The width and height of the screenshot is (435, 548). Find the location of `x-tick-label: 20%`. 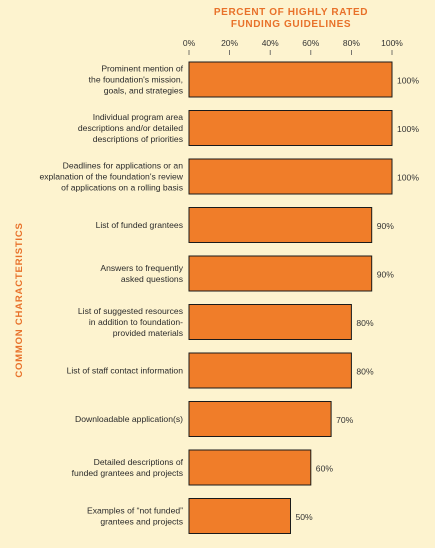

x-tick-label: 20% is located at coordinates (229, 43).